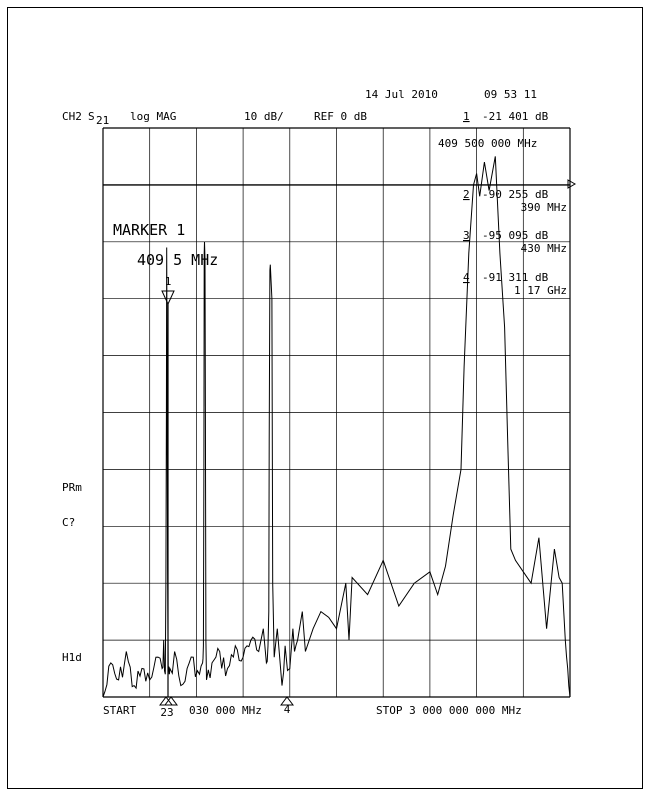 This screenshot has height=797, width=651. Describe the element at coordinates (544, 207) in the screenshot. I see `marker2-frequency: 390 MHz` at that location.